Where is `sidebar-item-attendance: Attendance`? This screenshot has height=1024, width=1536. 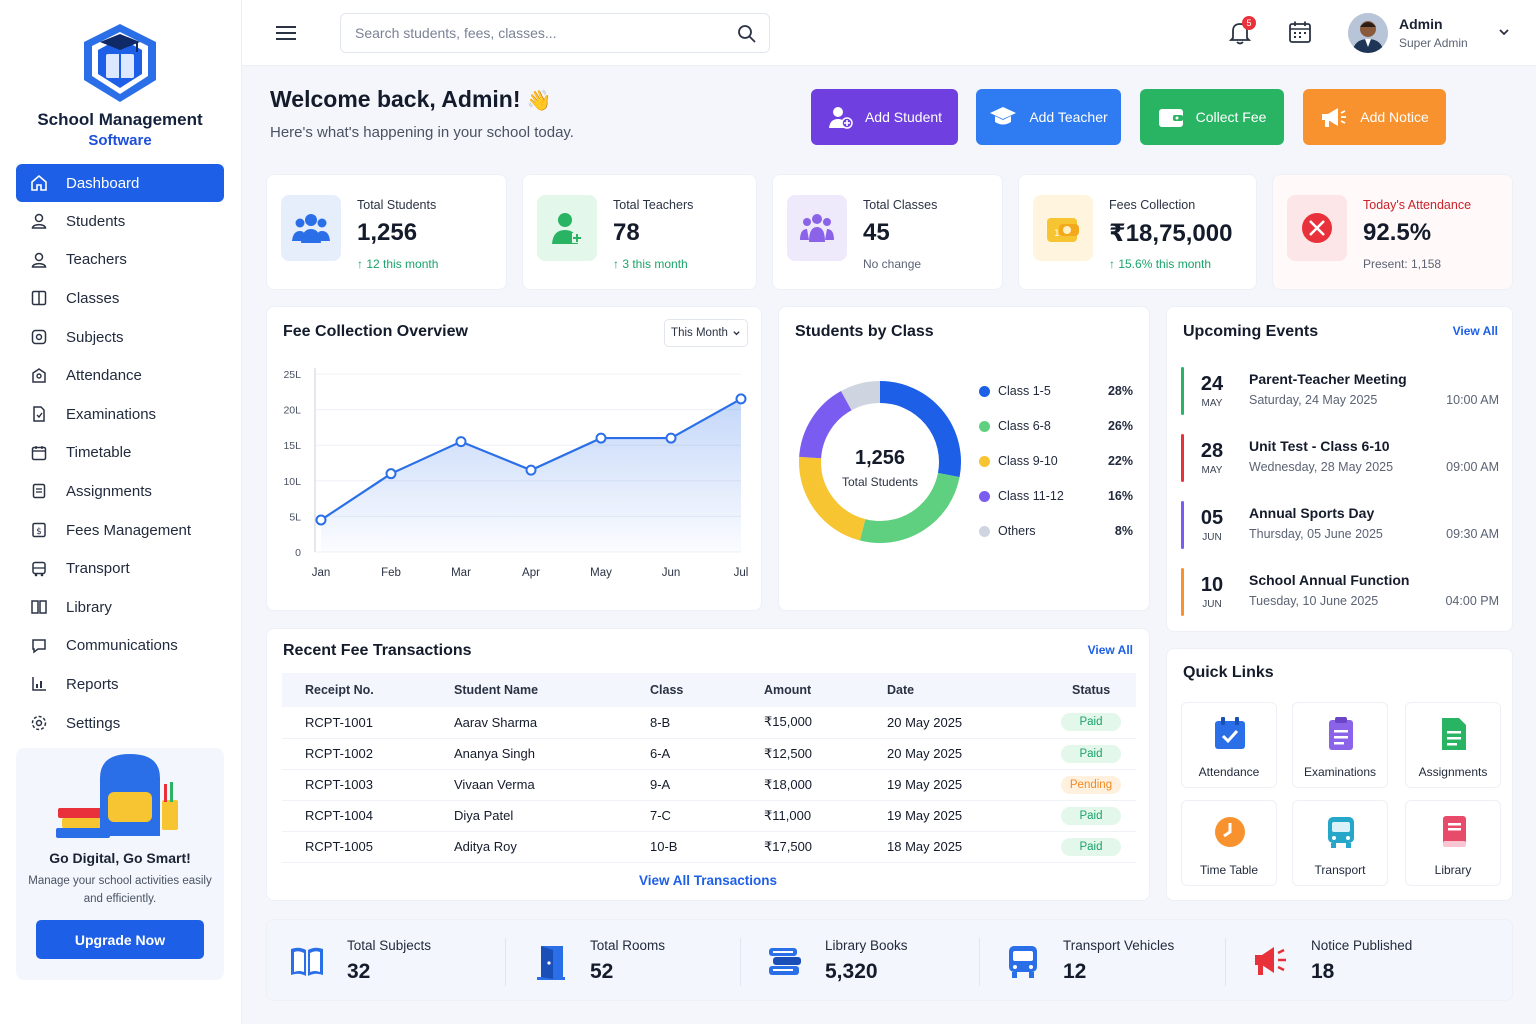 sidebar-item-attendance: Attendance is located at coordinates (120, 375).